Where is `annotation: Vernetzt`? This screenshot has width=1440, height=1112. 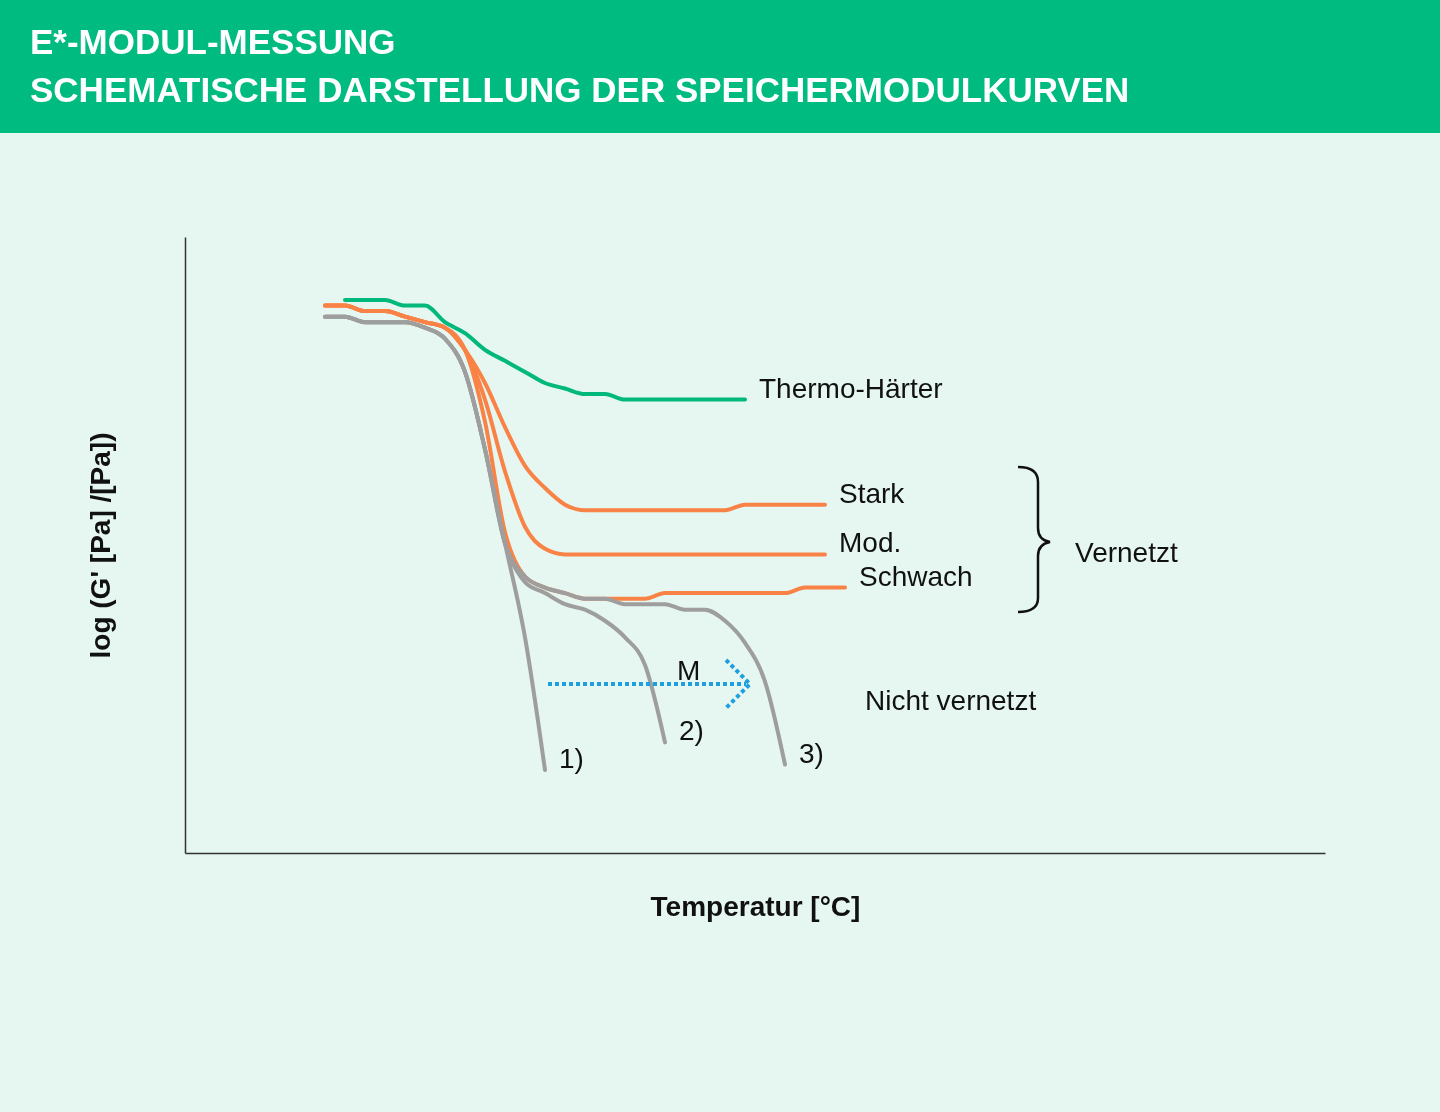 annotation: Vernetzt is located at coordinates (1126, 552).